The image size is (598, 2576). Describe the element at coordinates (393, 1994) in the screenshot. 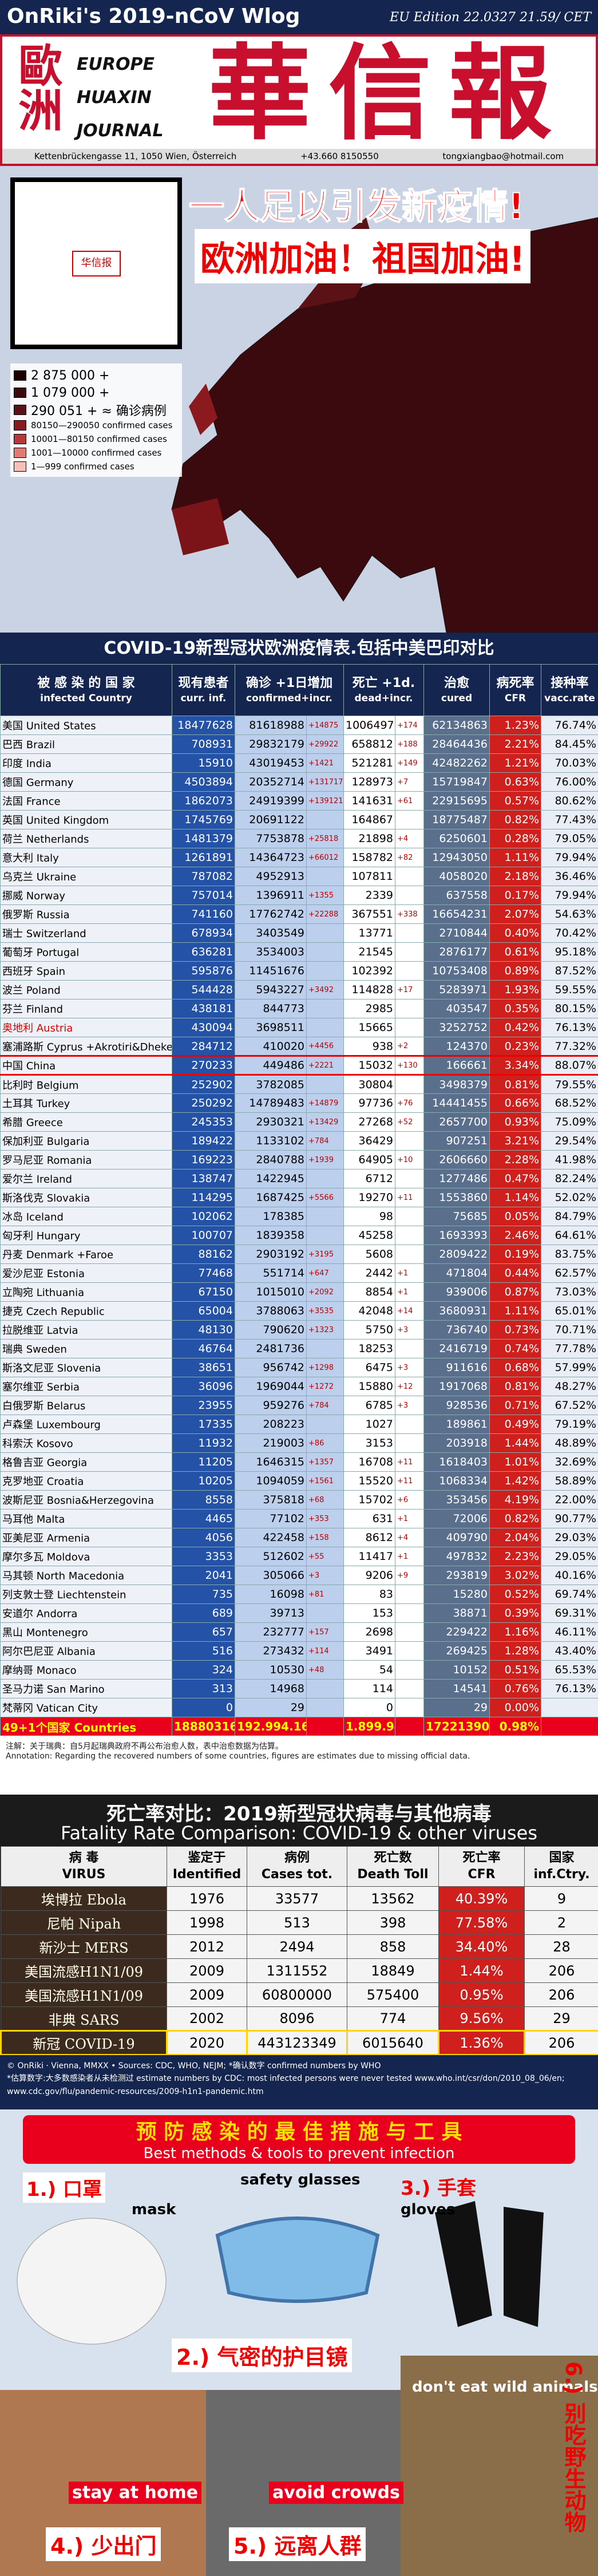

I see `cell: 575400` at that location.